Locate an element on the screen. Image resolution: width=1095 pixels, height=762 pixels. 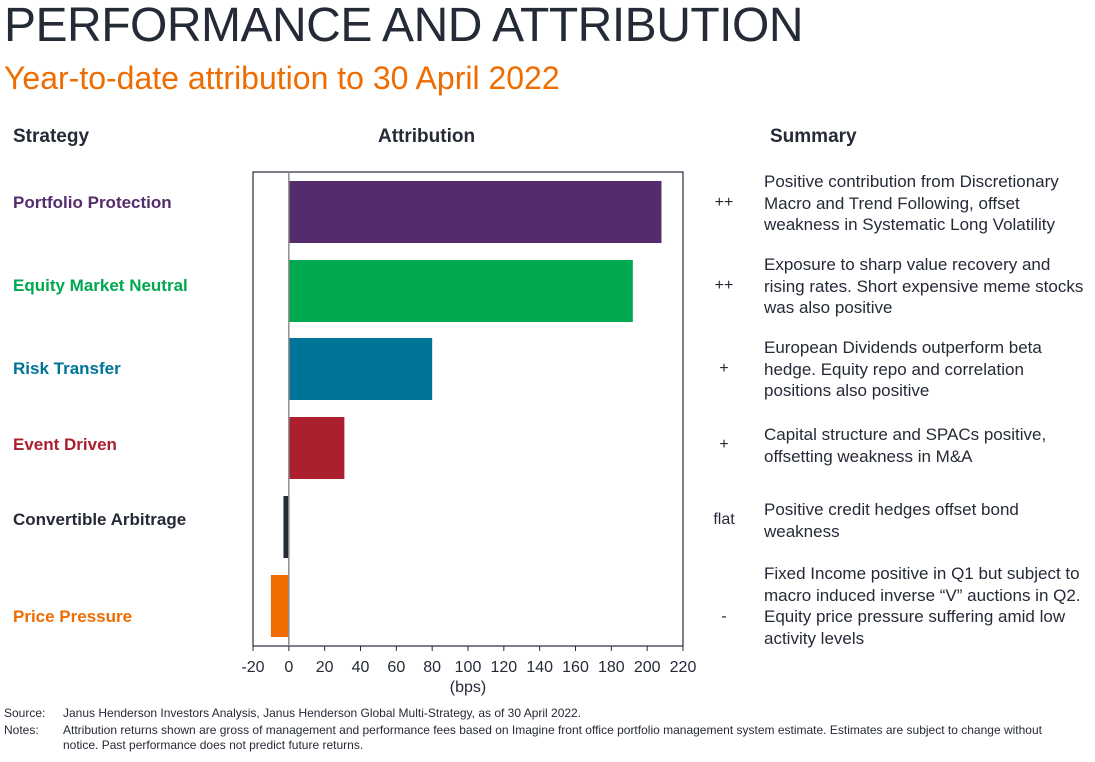
bar-price-pressure is located at coordinates (279, 606).